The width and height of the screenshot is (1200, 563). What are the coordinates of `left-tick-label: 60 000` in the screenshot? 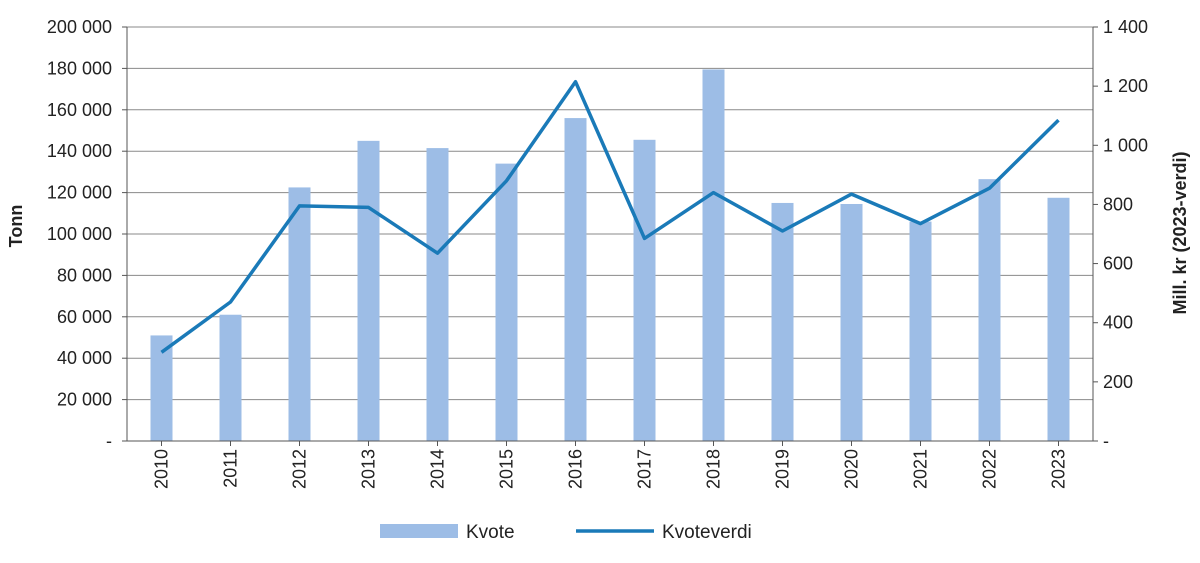 It's located at (84, 317).